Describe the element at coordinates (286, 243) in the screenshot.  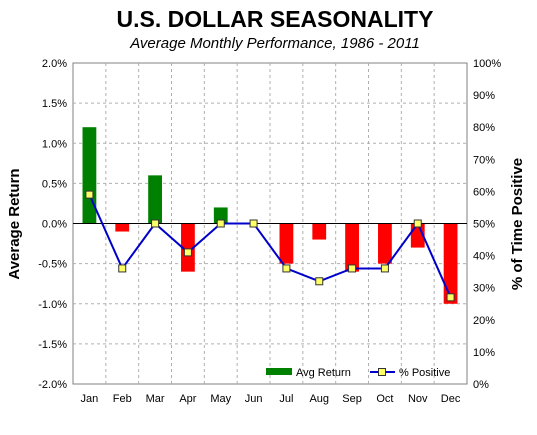
I see `bar-jul` at that location.